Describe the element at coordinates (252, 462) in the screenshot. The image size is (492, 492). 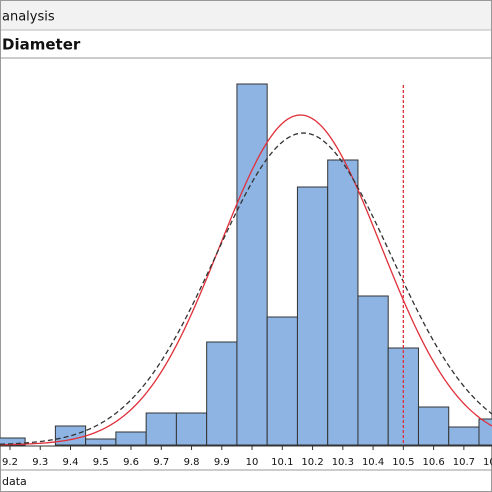
I see `x-tick-label: 10` at that location.